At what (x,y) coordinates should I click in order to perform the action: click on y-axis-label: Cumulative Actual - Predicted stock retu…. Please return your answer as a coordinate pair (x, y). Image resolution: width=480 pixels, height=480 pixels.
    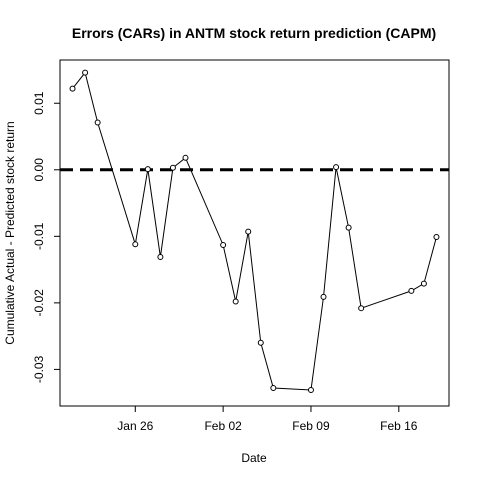
    Looking at the image, I should click on (10, 232).